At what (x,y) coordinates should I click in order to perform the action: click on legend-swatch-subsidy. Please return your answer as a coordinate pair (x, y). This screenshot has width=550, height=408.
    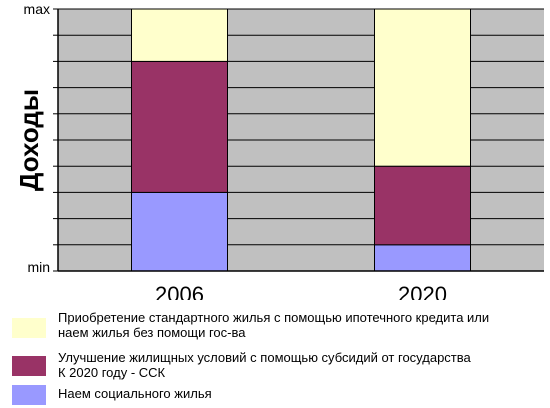
    Looking at the image, I should click on (29, 366).